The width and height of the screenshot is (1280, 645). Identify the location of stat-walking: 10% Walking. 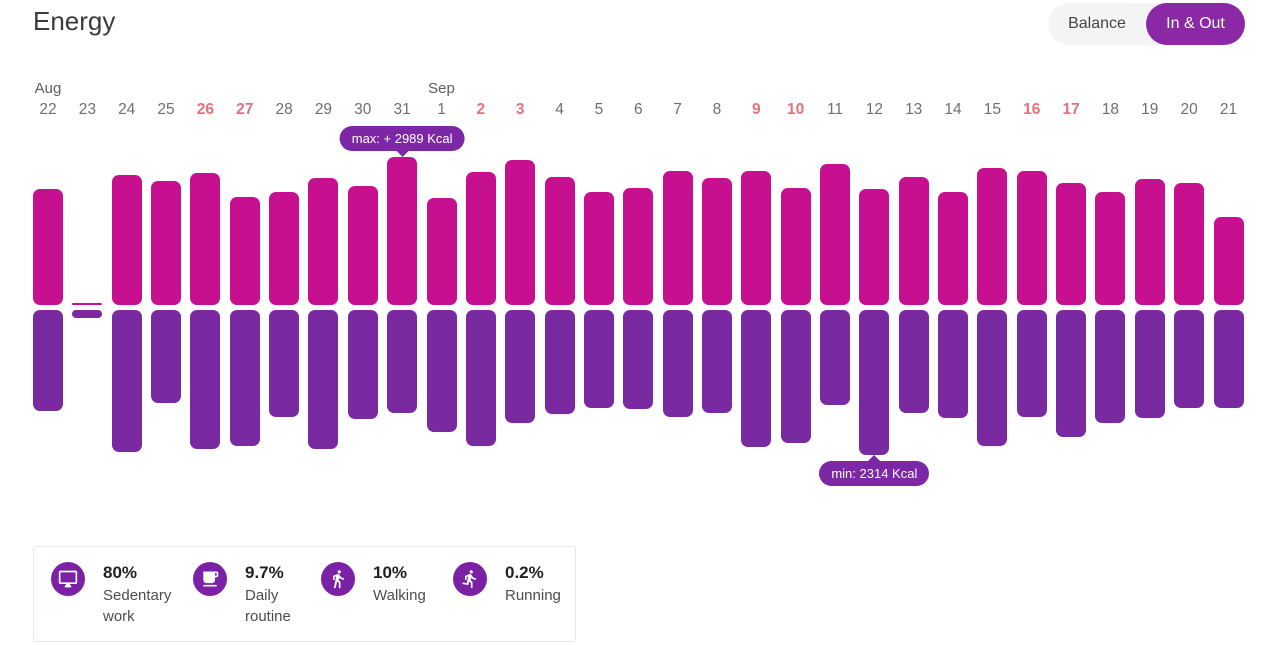
(373, 584).